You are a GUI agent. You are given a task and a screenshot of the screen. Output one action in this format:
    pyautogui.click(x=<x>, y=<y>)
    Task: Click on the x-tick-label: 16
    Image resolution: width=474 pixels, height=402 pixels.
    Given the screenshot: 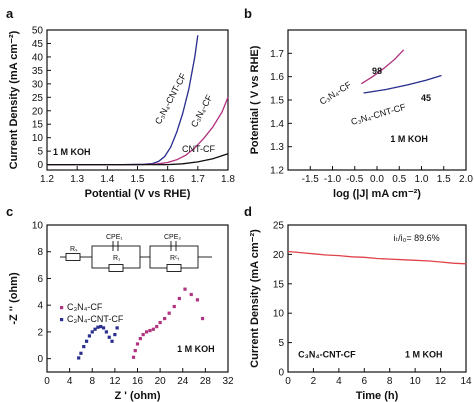 What is the action you would take?
    pyautogui.click(x=138, y=381)
    